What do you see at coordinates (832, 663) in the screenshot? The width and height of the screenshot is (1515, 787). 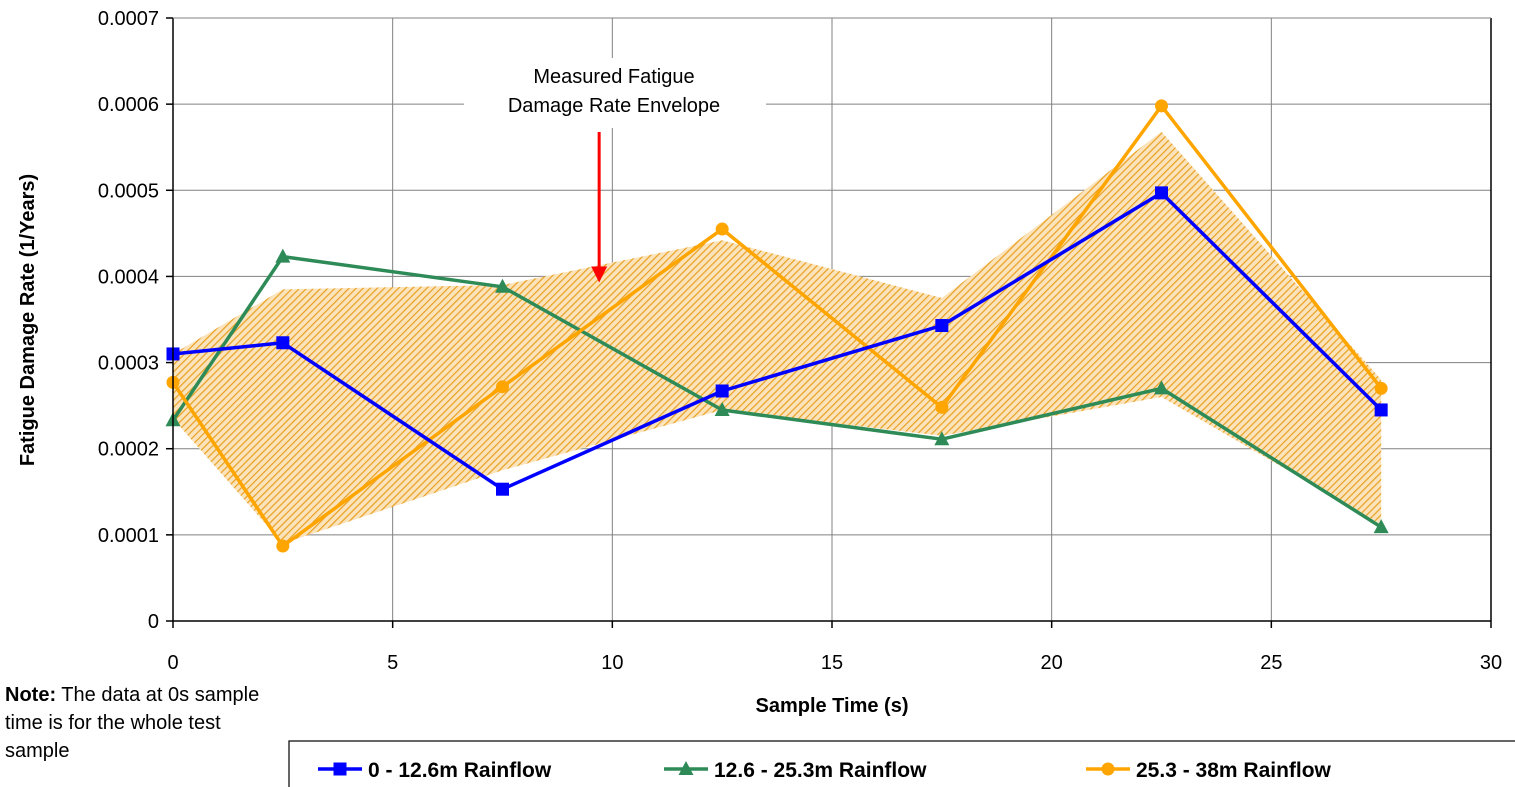 I see `x-tick-label: 15` at bounding box center [832, 663].